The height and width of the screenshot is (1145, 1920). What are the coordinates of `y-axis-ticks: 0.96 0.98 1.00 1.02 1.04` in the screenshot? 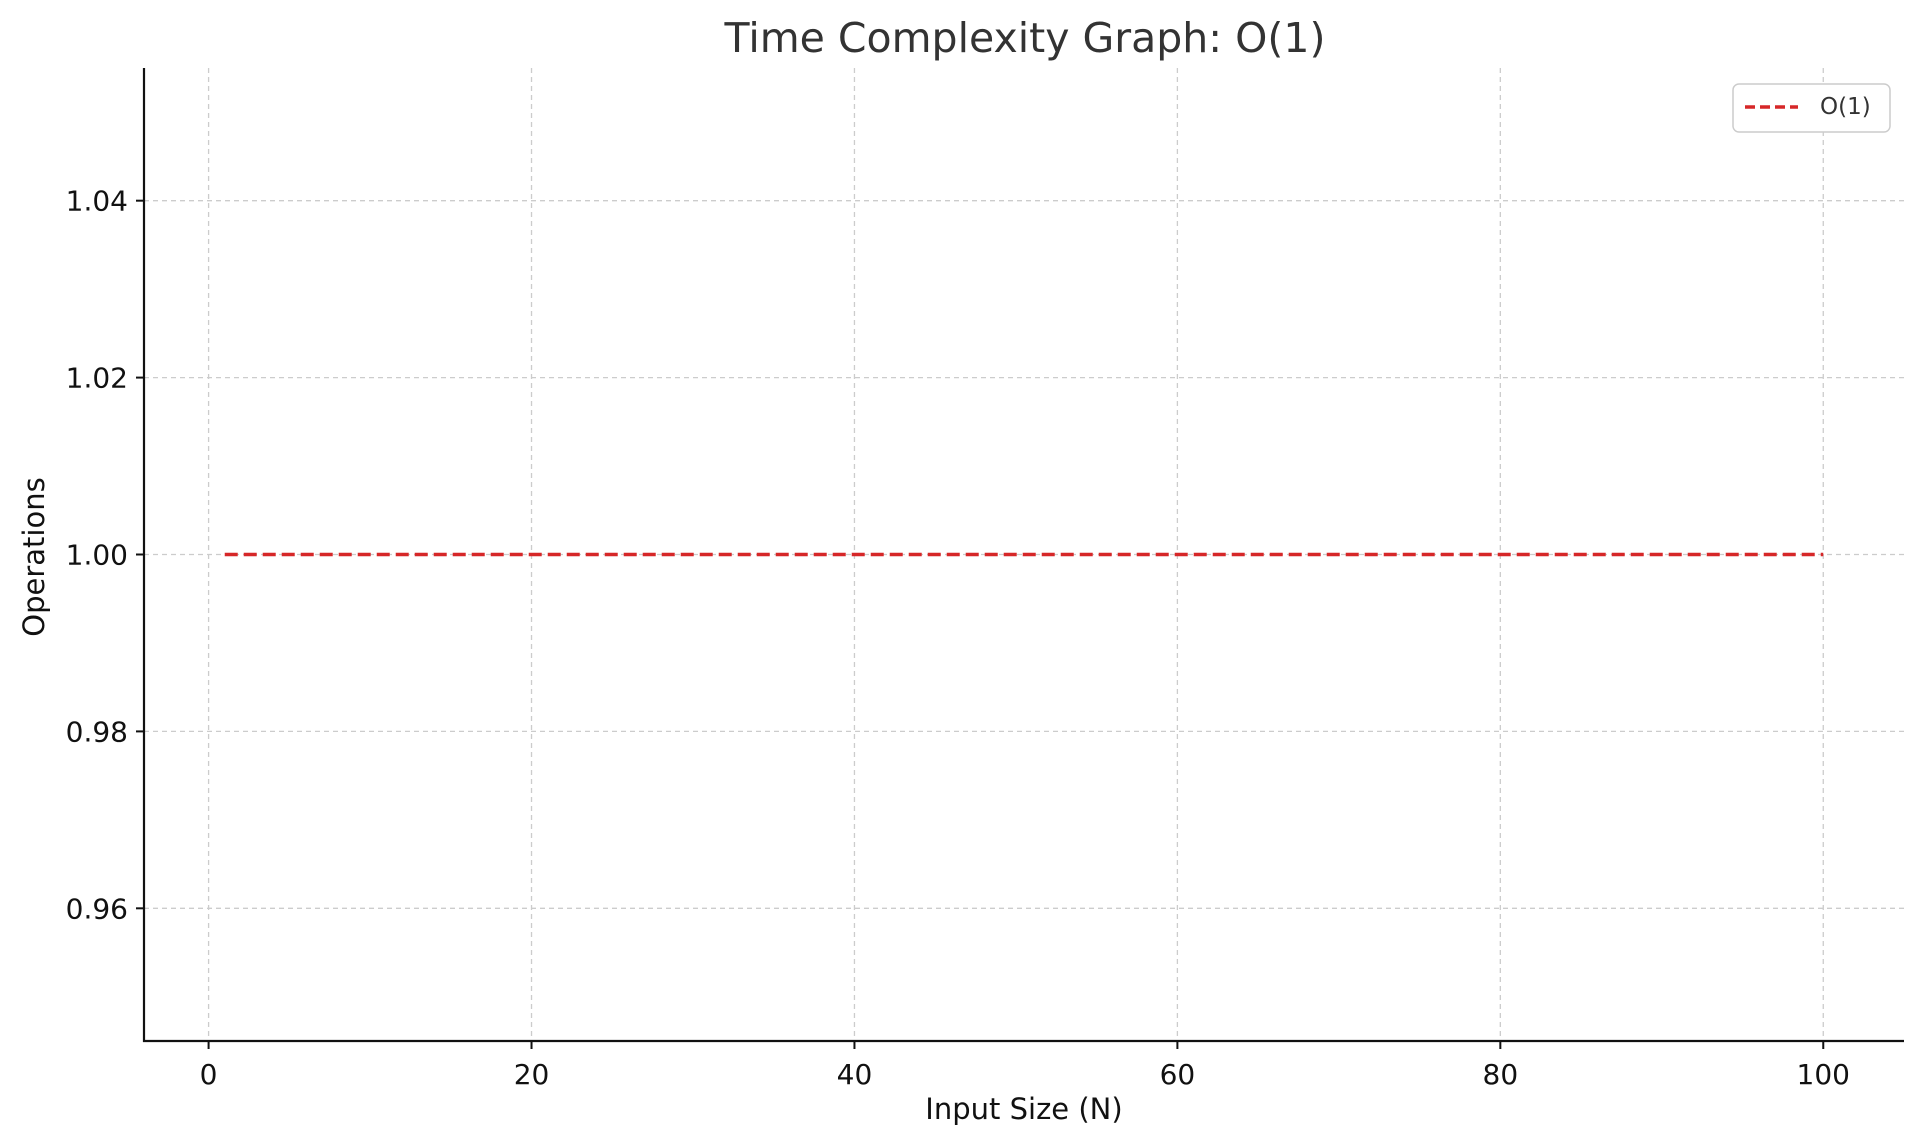 It's located at (105, 555).